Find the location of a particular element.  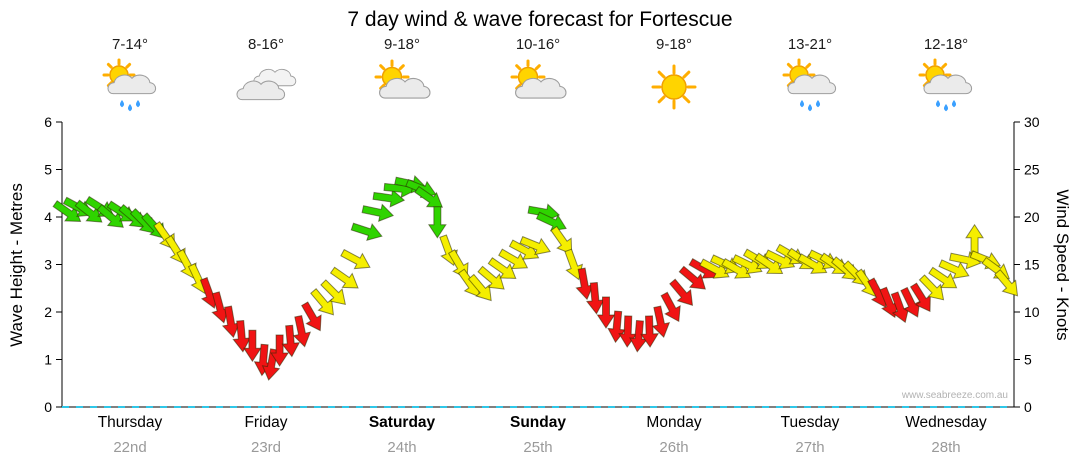

right-tick-label: 15 is located at coordinates (1032, 265).